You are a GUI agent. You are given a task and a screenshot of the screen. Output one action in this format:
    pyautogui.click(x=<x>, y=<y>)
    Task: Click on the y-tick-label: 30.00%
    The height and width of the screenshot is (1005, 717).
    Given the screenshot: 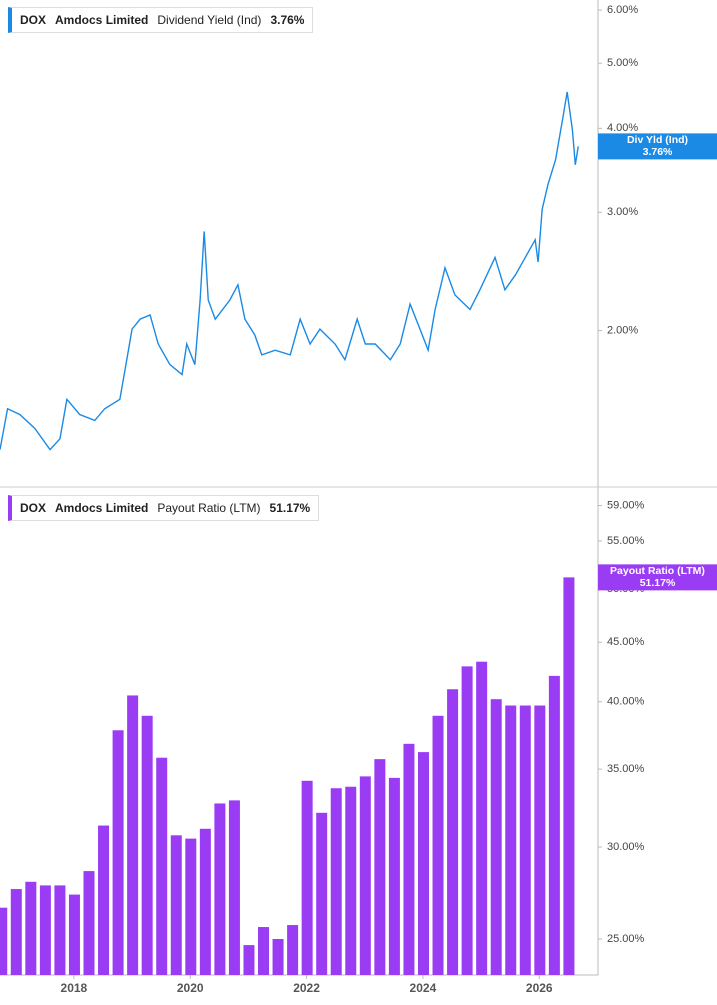 What is the action you would take?
    pyautogui.click(x=626, y=847)
    